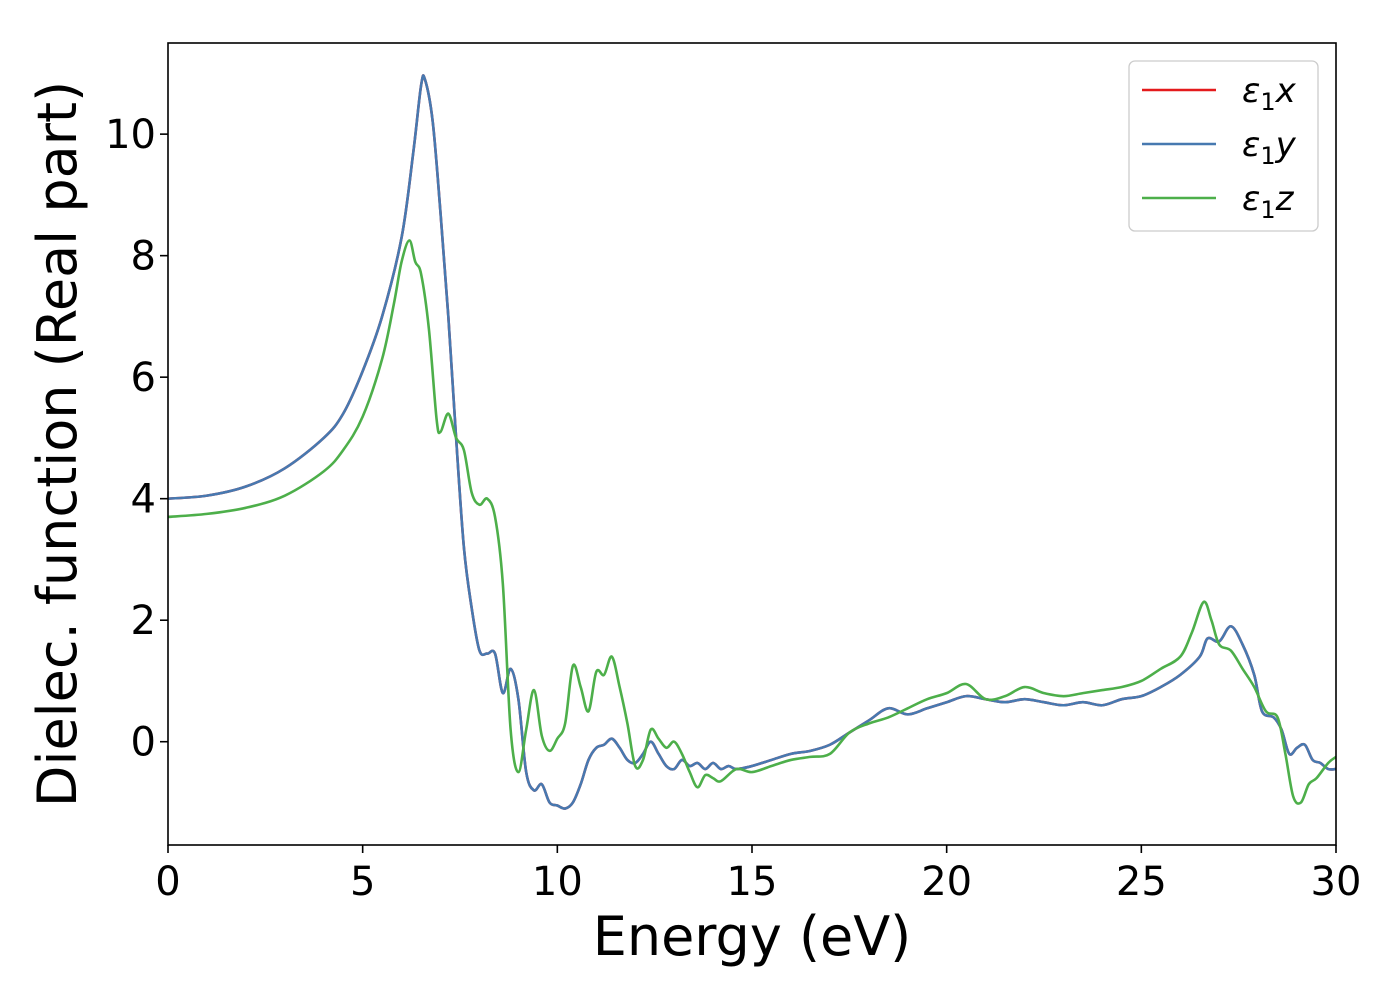 This screenshot has width=1400, height=1000. What do you see at coordinates (143, 743) in the screenshot?
I see `y-tick-label: 0` at bounding box center [143, 743].